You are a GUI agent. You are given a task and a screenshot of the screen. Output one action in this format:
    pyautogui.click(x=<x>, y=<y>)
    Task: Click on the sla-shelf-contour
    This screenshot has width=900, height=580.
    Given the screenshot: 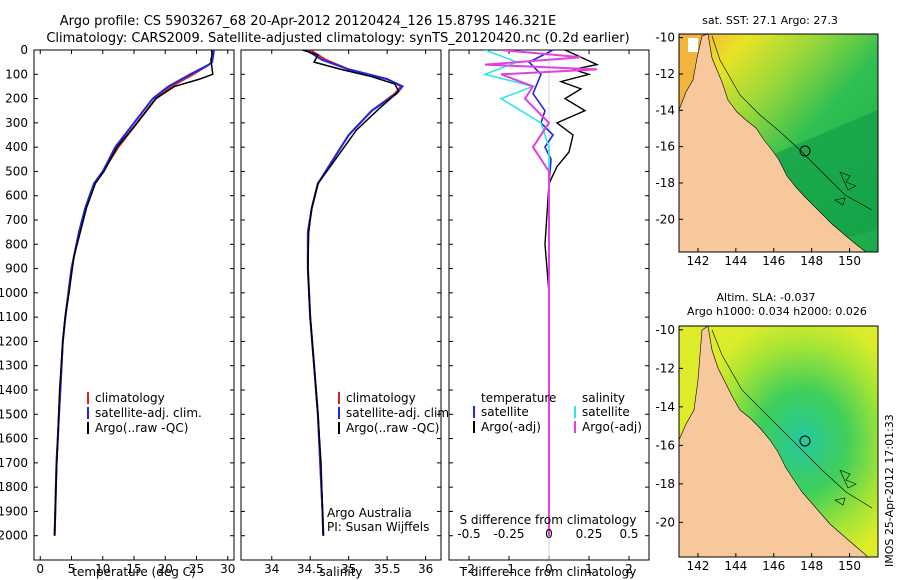 What is the action you would take?
    pyautogui.click(x=792, y=419)
    